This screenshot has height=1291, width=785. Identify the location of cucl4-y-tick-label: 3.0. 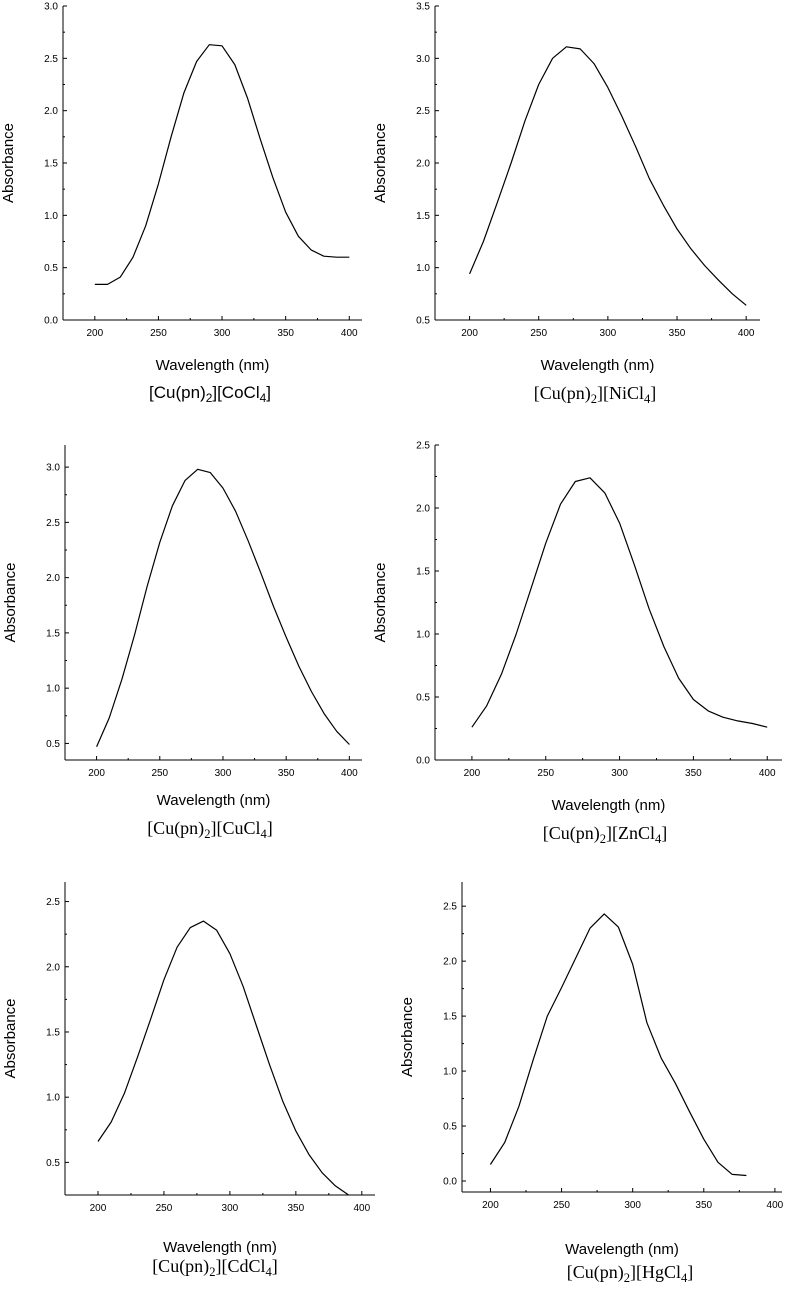
(53, 468).